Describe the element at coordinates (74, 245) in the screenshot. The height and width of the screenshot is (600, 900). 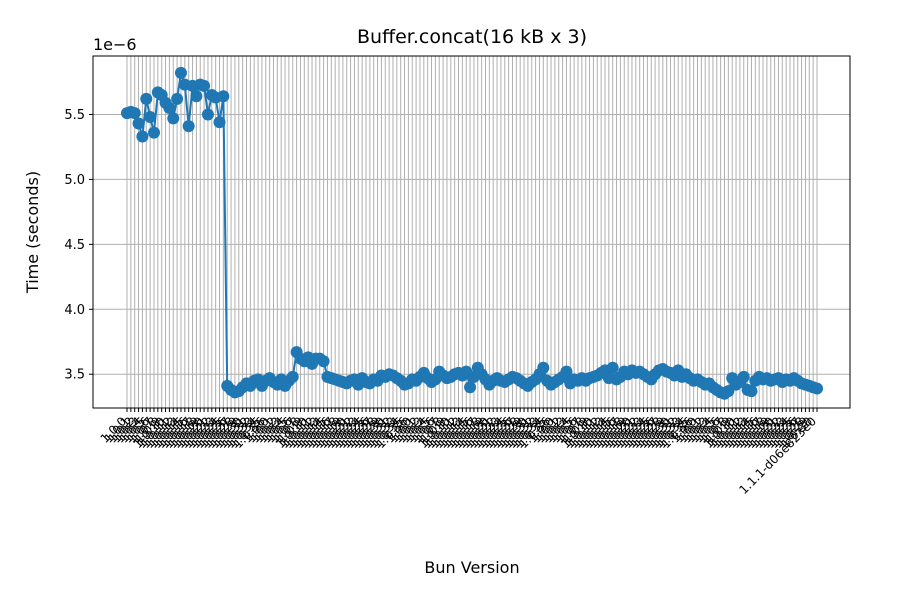
I see `y-tick-label: 4.5` at that location.